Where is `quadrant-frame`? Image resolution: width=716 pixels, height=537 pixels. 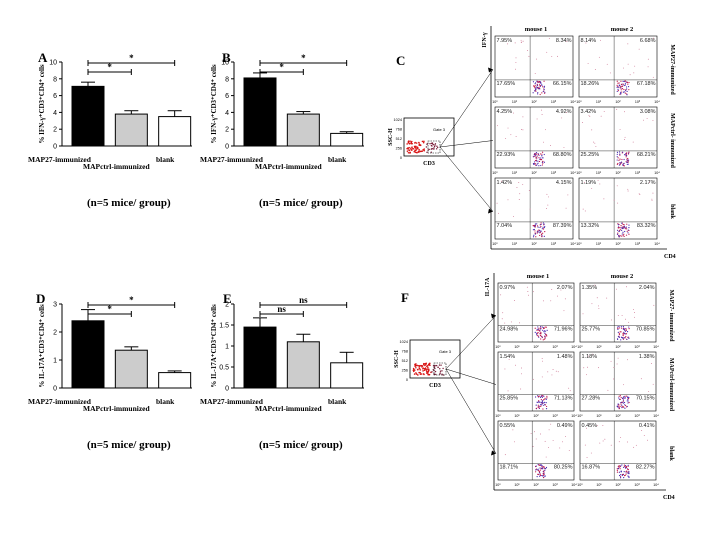 quadrant-frame is located at coordinates (618, 137).